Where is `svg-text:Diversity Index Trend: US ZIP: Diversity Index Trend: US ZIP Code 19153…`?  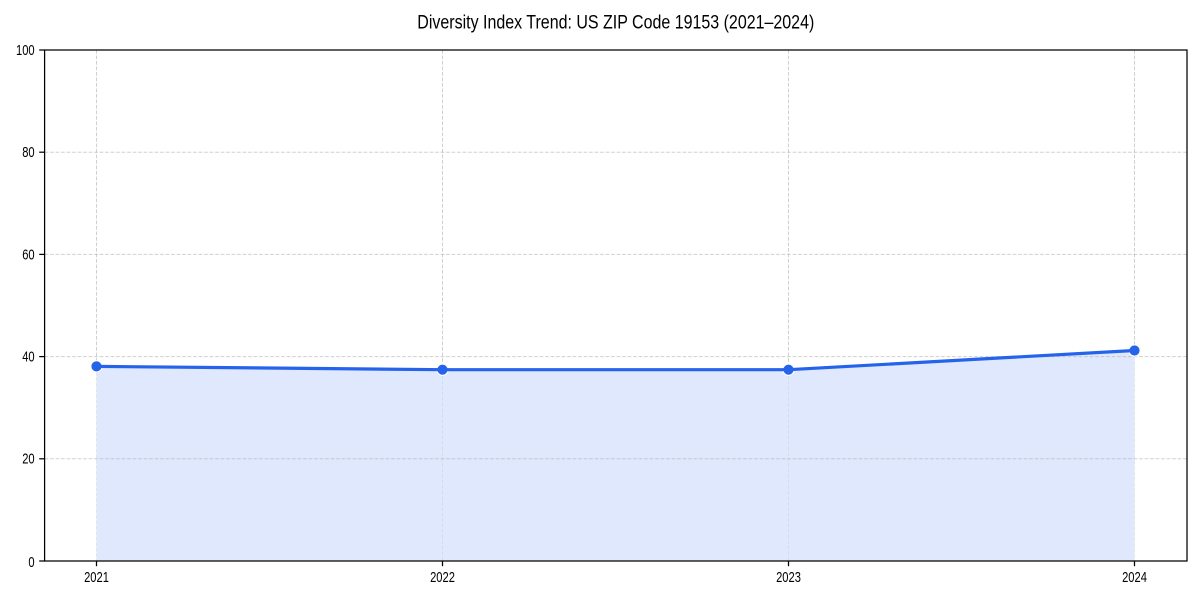
svg-text:Diversity Index Trend: US ZIP: Diversity Index Trend: US ZIP Code 19153… is located at coordinates (615, 22).